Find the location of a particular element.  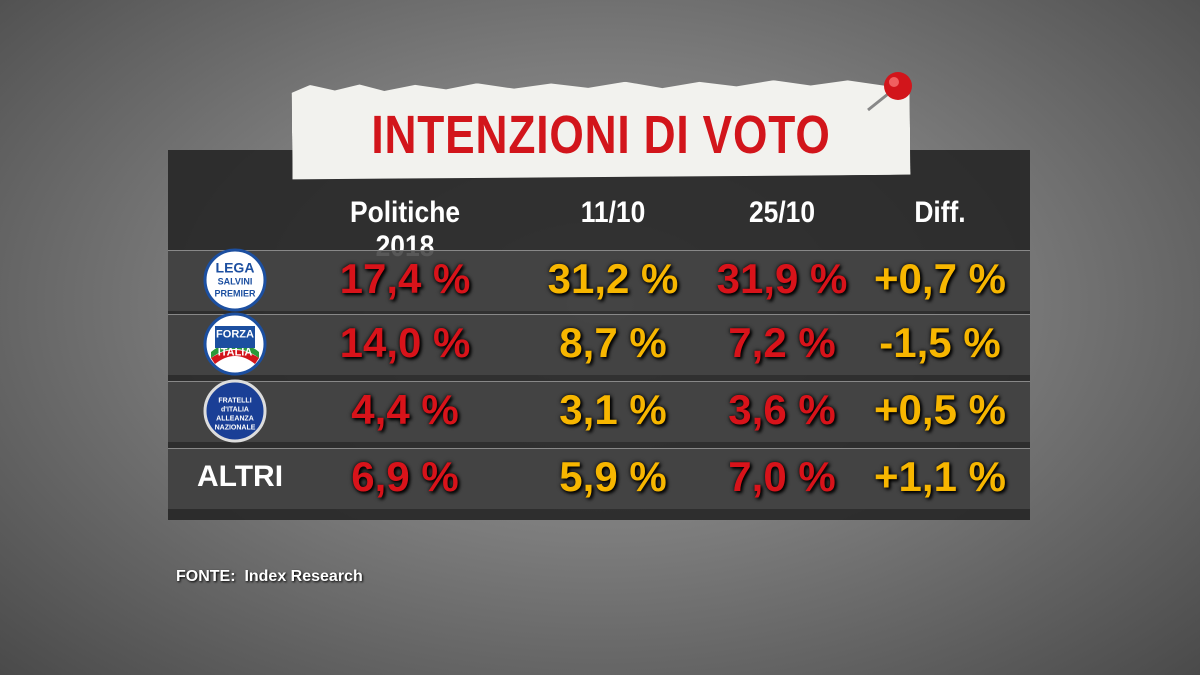

row-label: ALTRI is located at coordinates (240, 476).